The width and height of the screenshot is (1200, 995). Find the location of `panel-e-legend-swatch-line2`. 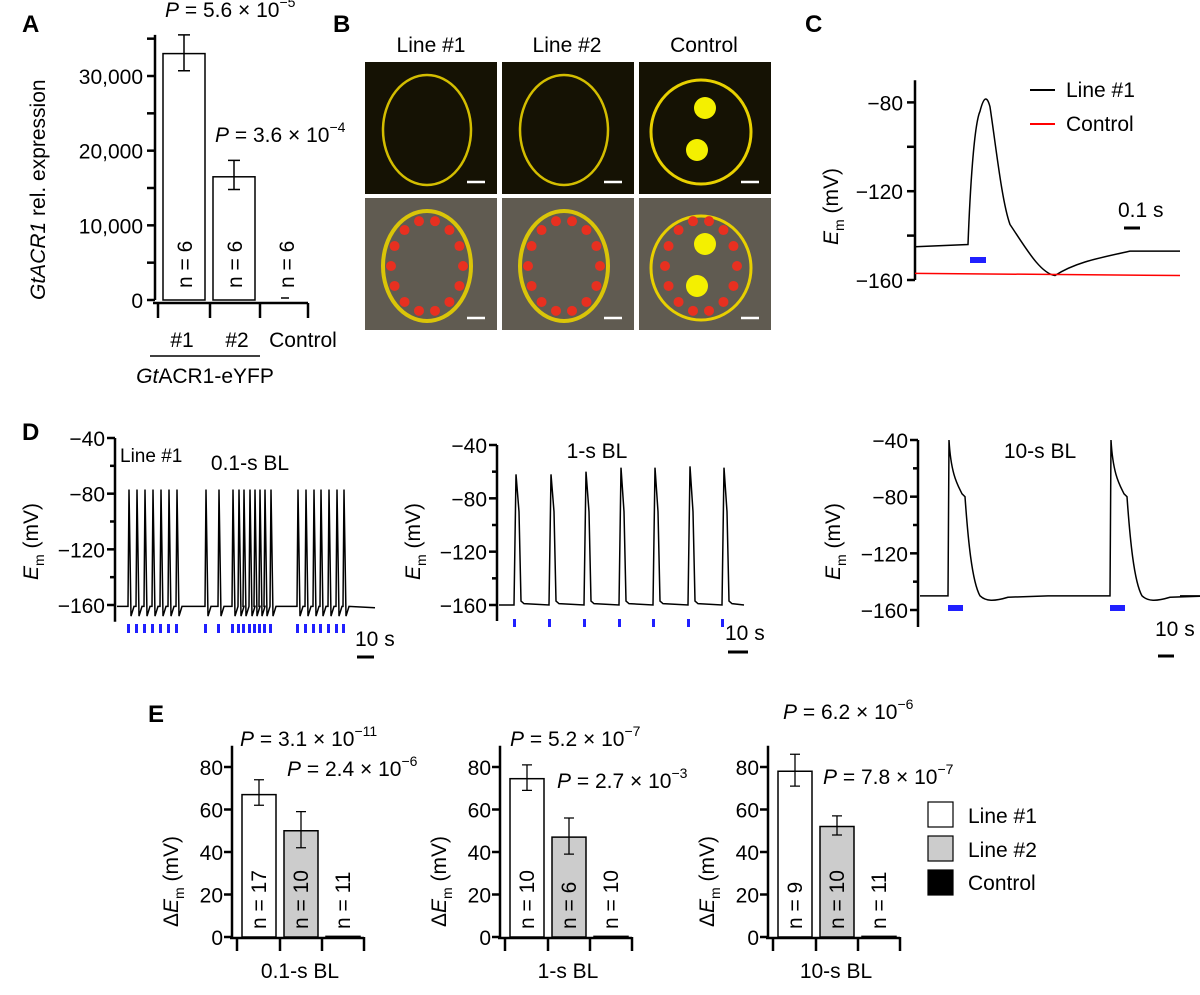

panel-e-legend-swatch-line2 is located at coordinates (940, 848).